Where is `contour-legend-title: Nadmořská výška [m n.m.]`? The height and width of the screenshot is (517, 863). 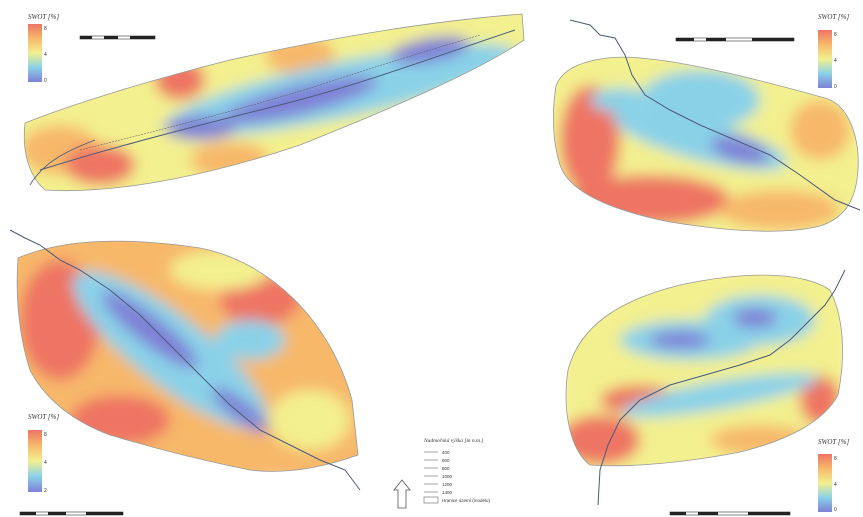
contour-legend-title: Nadmořská výška [m n.m.] is located at coordinates (453, 441).